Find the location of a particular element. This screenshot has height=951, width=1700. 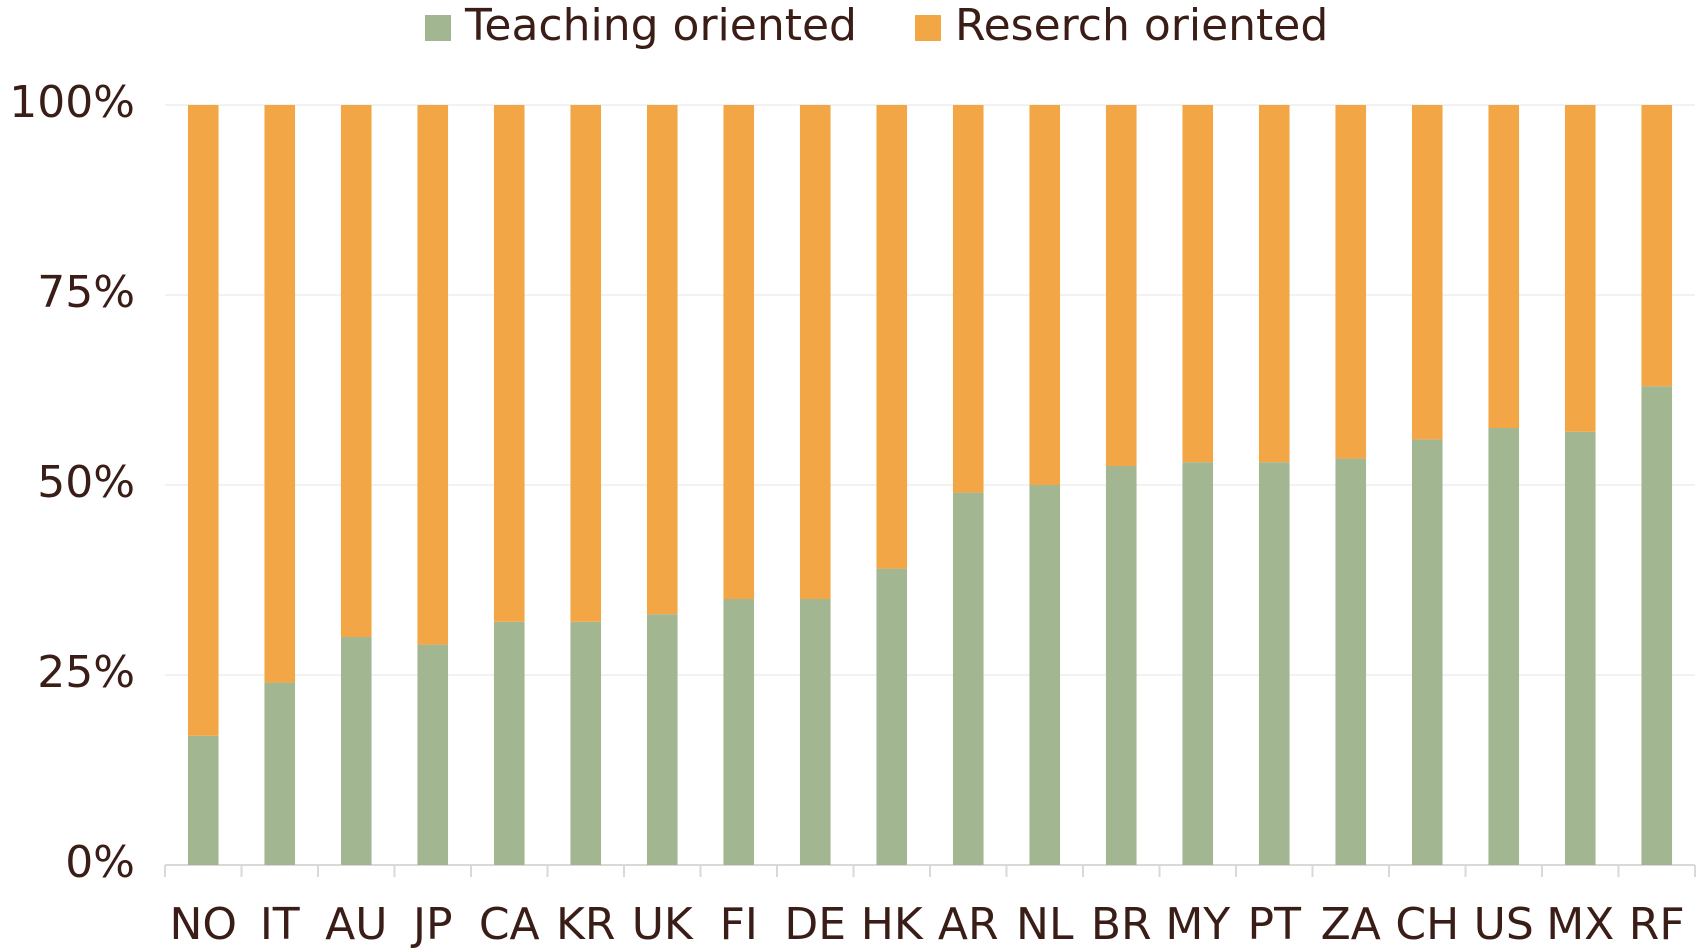

x-tick-label: CH is located at coordinates (1427, 924).